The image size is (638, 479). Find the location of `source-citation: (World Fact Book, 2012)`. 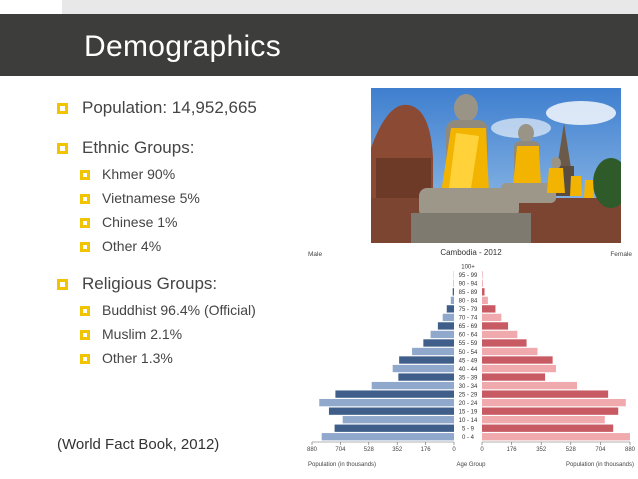

source-citation: (World Fact Book, 2012) is located at coordinates (138, 444).